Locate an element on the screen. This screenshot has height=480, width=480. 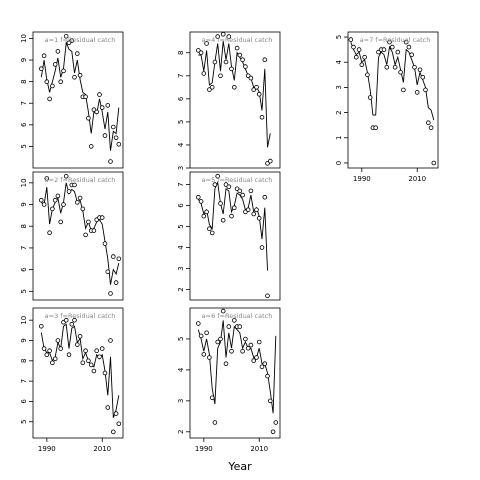
y-tick-label: 0 is located at coordinates (339, 163).